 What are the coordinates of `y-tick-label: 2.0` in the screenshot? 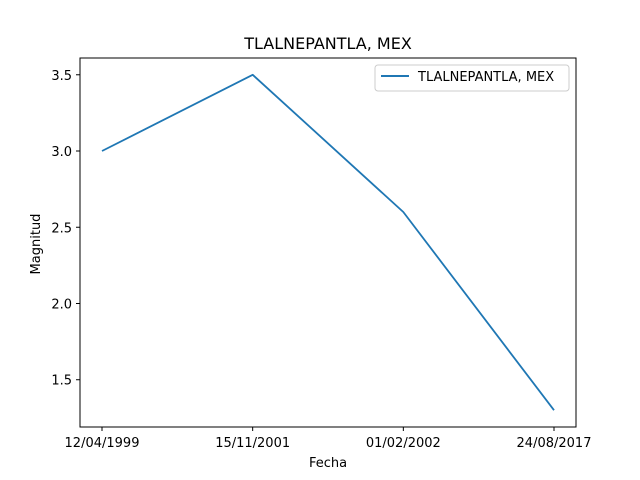 It's located at (61, 304).